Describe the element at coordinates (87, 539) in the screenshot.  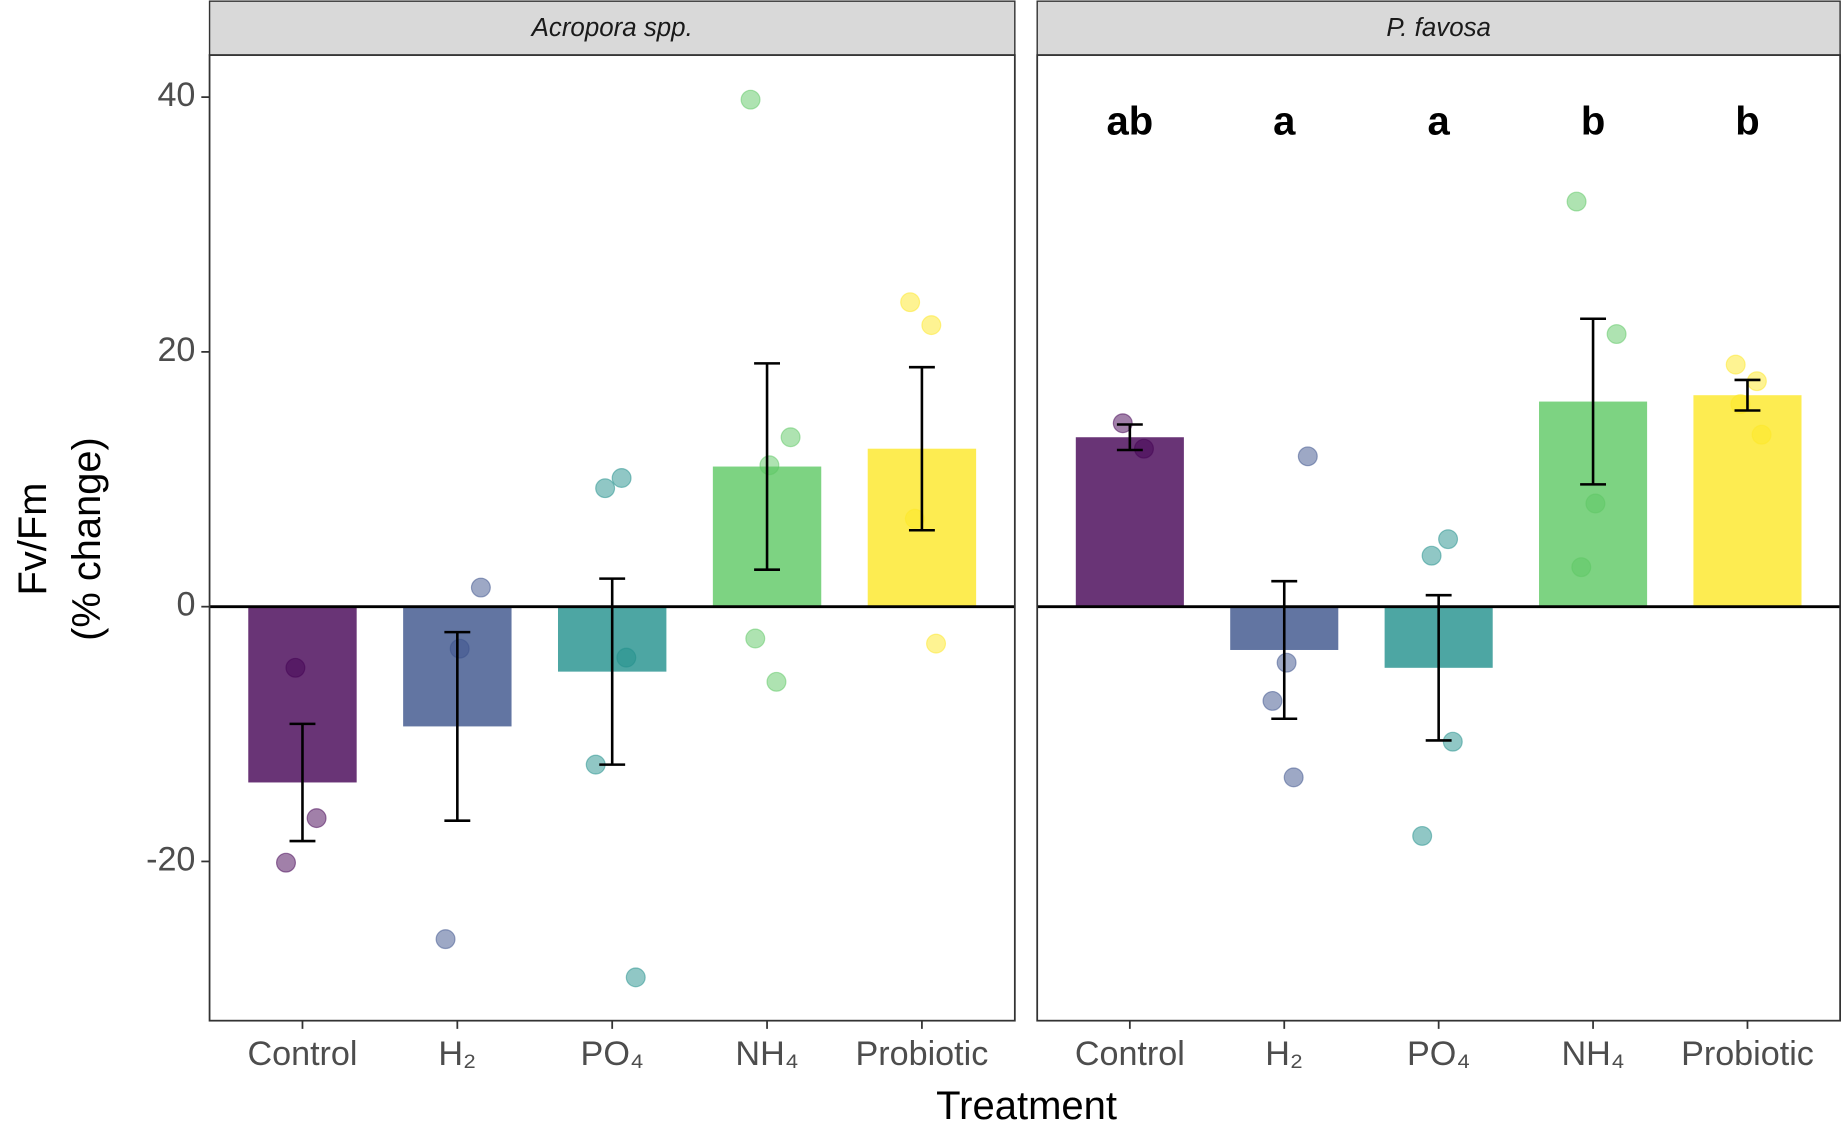
I see `y-axis-subtitle: (% change)` at that location.